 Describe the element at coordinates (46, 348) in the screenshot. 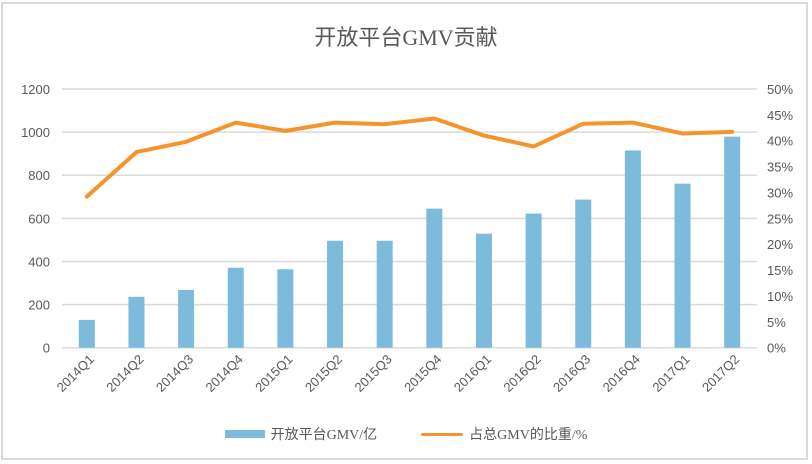

I see `left-axis-tick: 0` at that location.